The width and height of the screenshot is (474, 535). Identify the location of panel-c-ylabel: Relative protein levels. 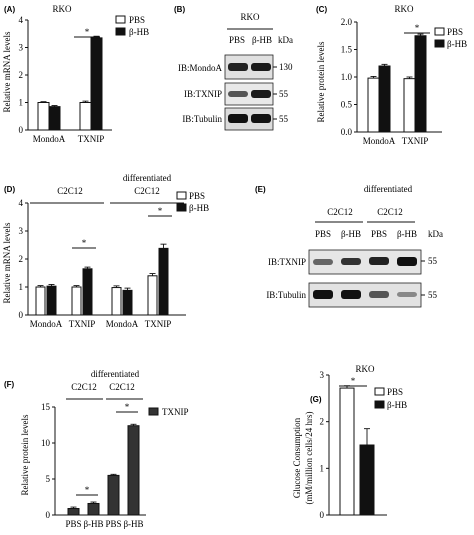
(321, 81).